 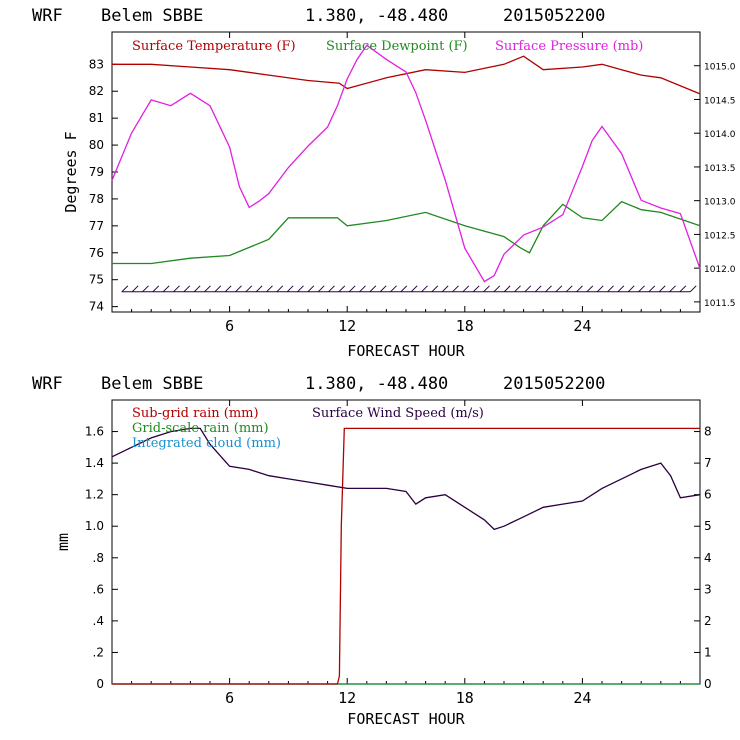 I want to click on series-surface-wind-speed, so click(x=406, y=479).